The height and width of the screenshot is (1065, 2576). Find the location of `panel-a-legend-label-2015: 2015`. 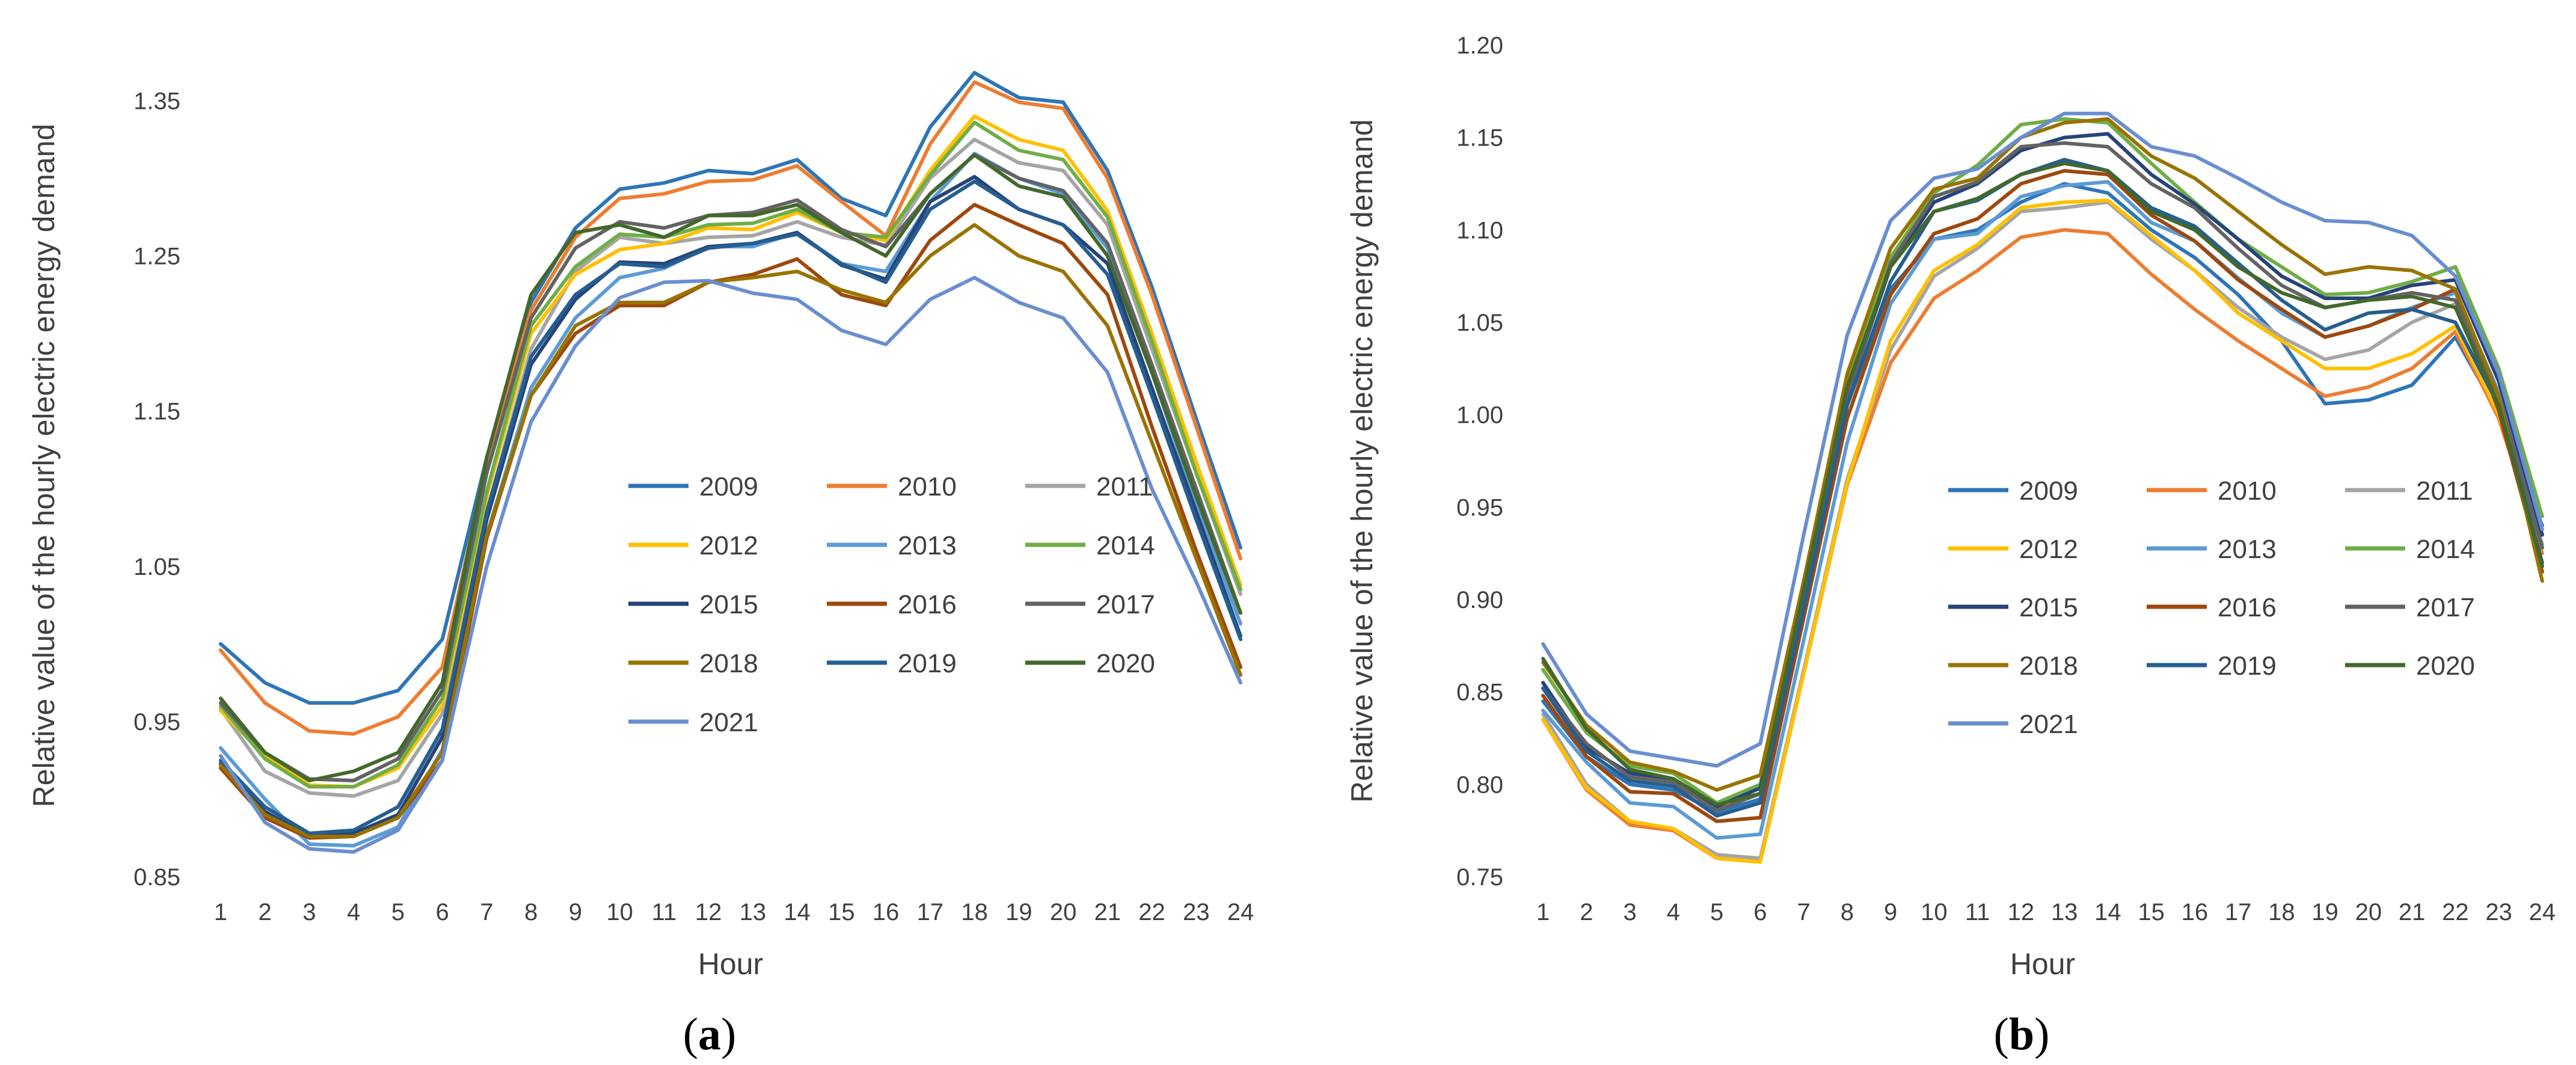

panel-a-legend-label-2015: 2015 is located at coordinates (728, 604).